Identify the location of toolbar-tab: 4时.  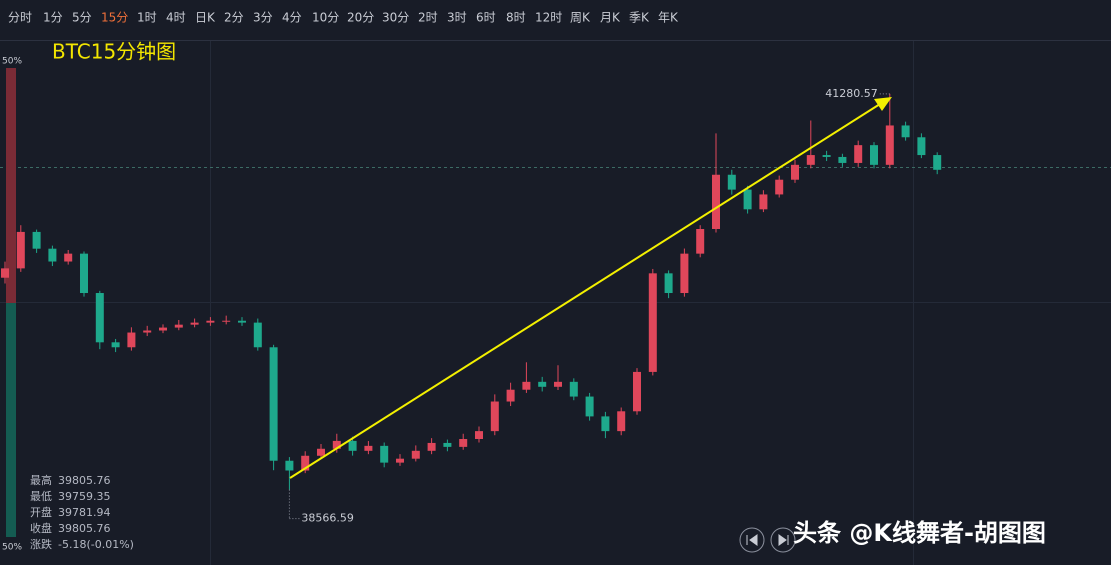
(176, 18).